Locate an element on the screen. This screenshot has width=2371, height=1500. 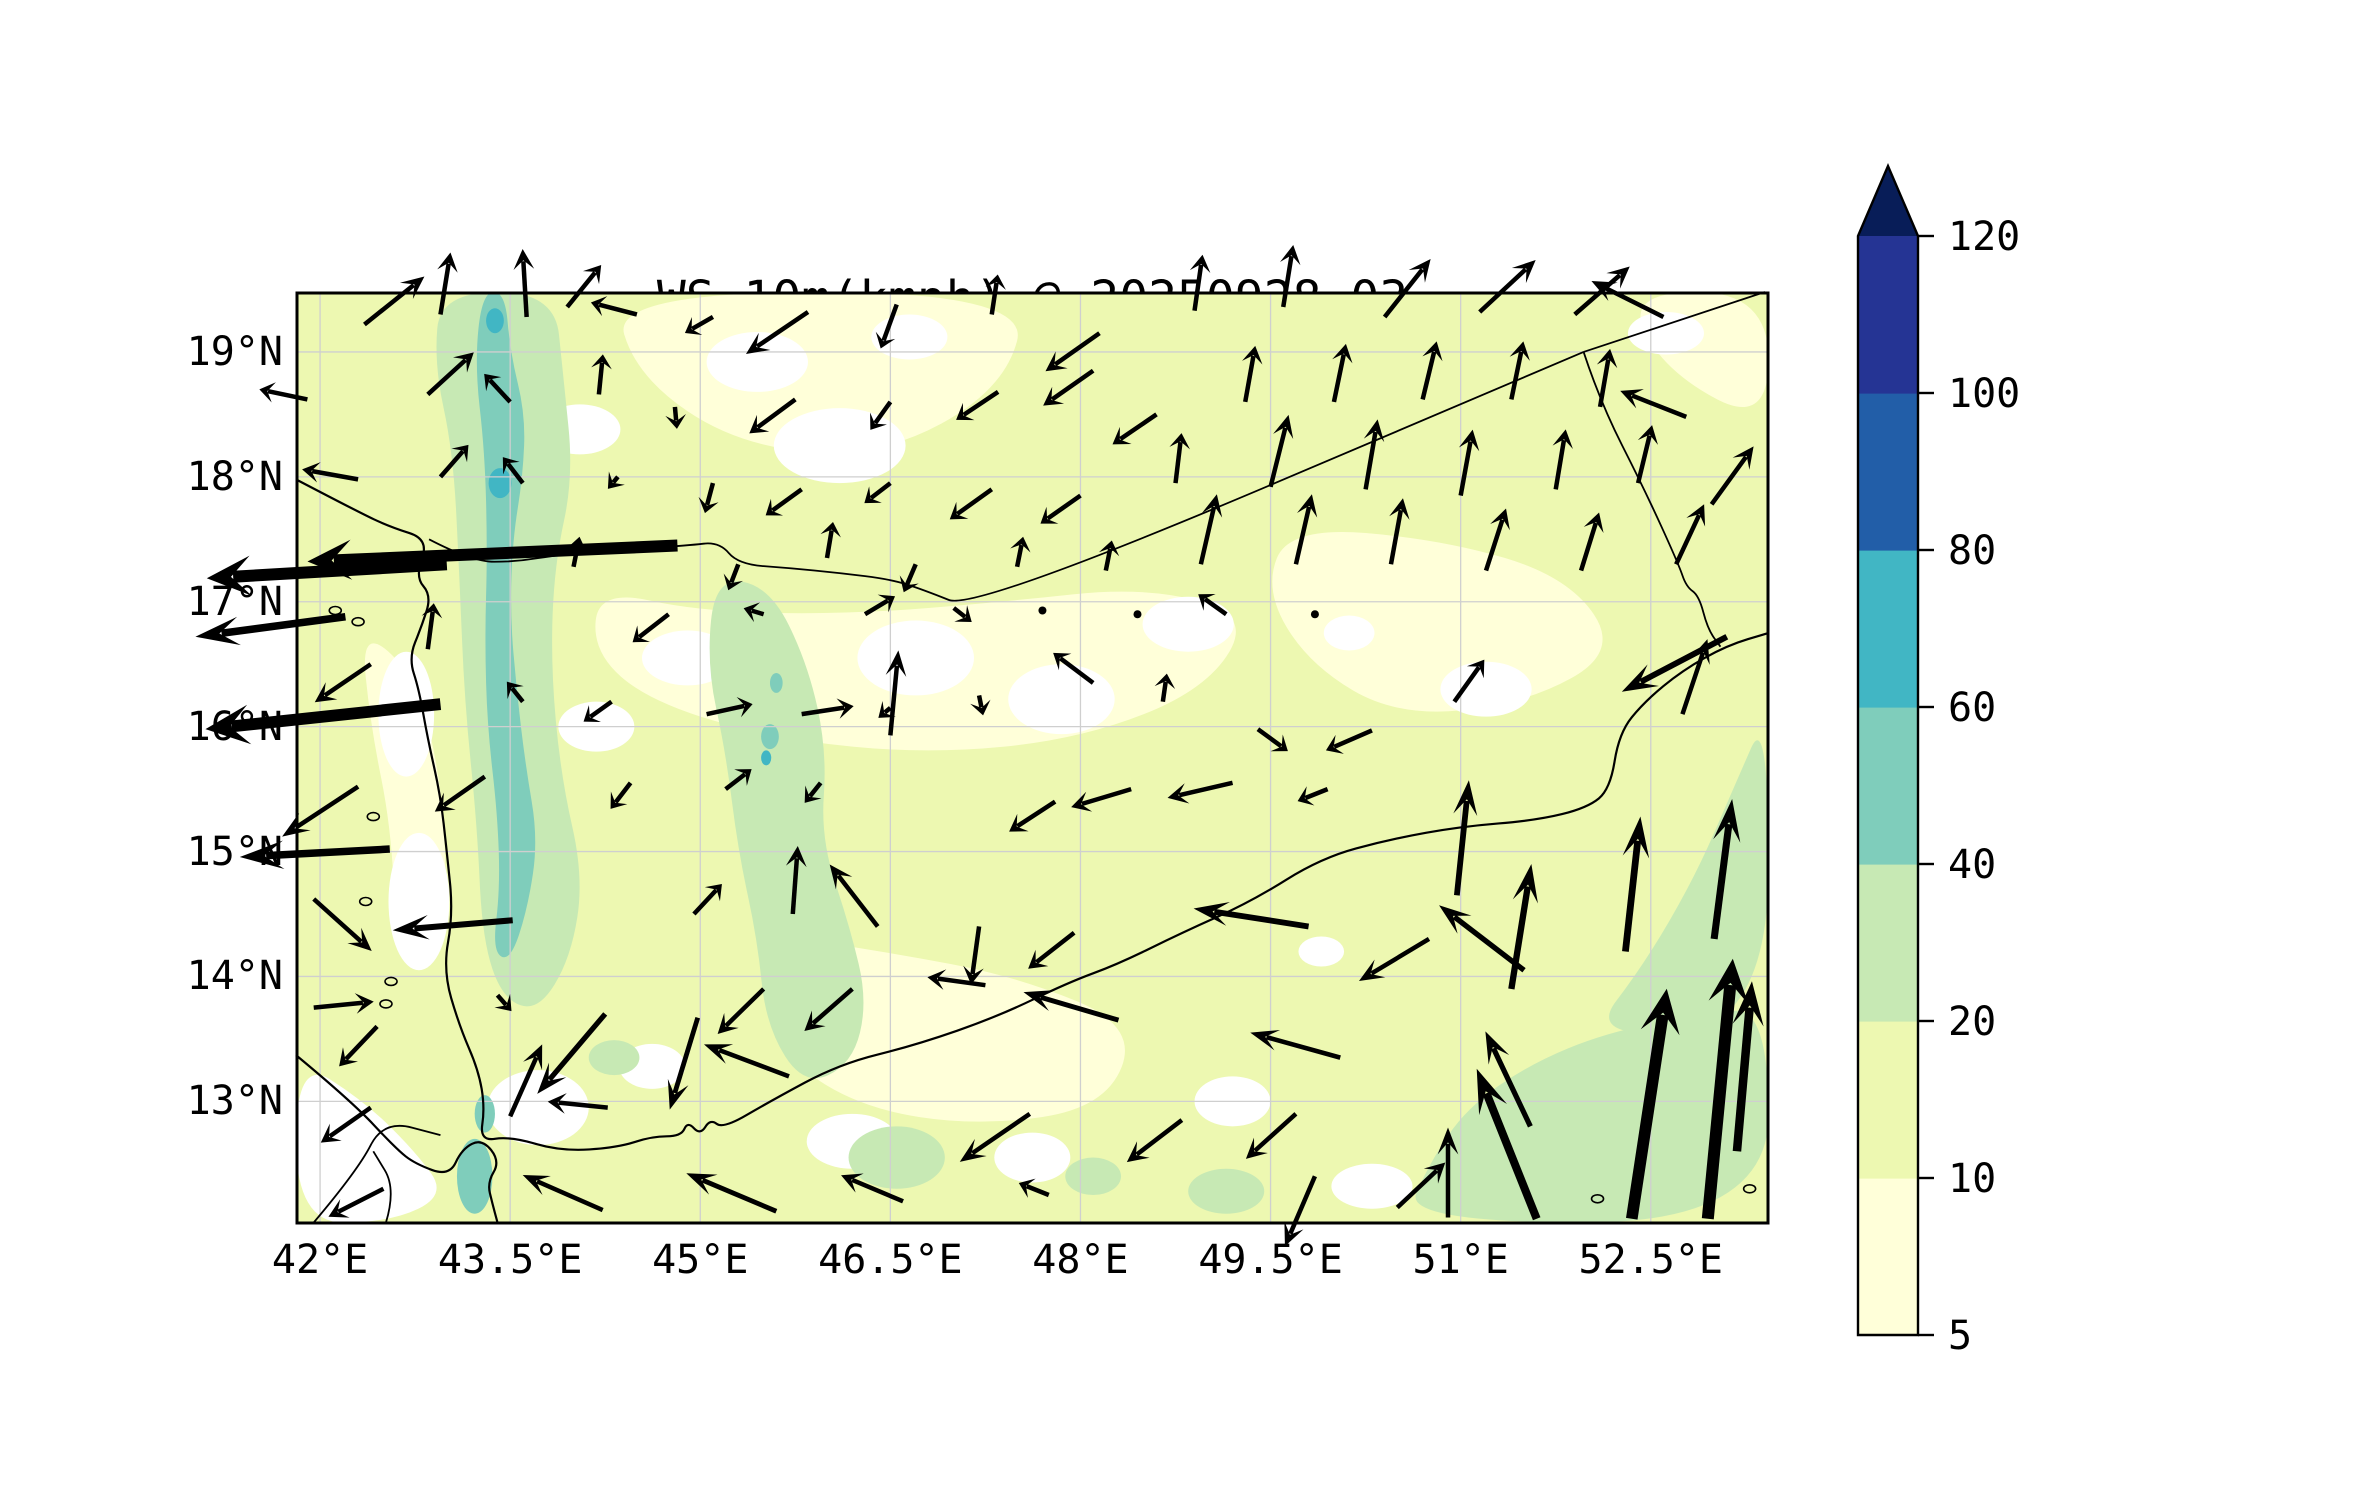
colorbar-segment is located at coordinates (1888, 1257).